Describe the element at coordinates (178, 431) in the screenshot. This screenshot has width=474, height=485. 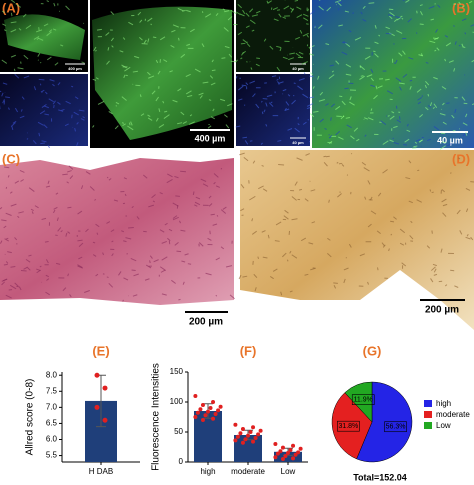
I see `y-tick-label: 50` at that location.